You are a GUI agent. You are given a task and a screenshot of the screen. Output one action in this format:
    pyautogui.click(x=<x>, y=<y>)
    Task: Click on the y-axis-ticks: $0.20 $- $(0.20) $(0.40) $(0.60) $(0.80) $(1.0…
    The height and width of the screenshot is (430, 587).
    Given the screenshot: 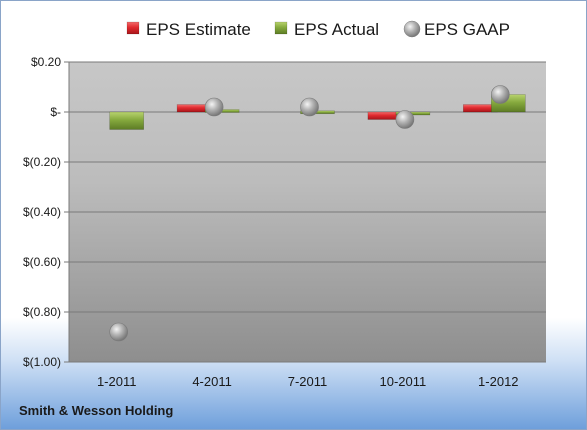 What is the action you would take?
    pyautogui.click(x=42, y=212)
    